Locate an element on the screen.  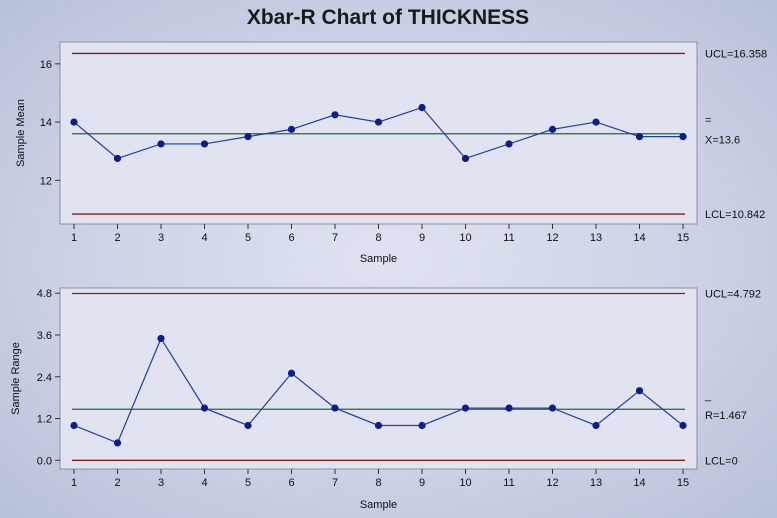
chart-title: Xbar-R Chart of THICKNESS is located at coordinates (388, 17).